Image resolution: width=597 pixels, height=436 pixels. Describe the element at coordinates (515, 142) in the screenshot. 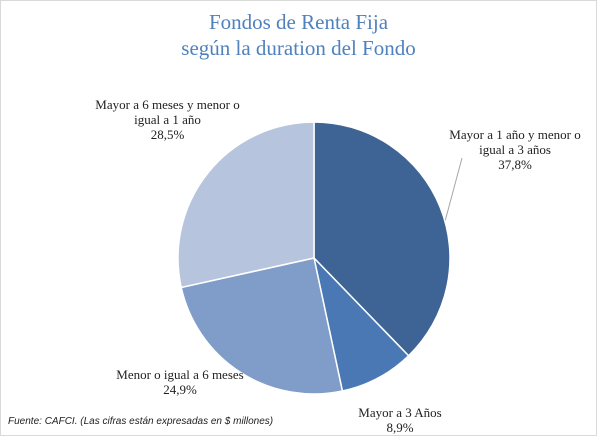

I see `category-label: Mayor a 1 año y menor o igual a 3 años` at that location.